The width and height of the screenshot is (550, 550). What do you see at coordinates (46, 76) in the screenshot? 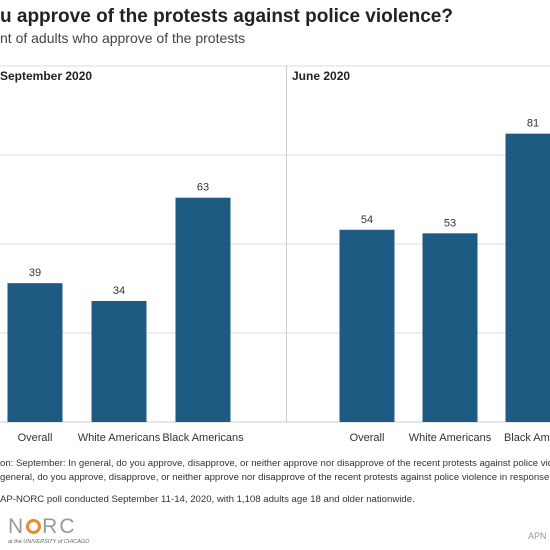
I see `panel-title-september: September 2020` at bounding box center [46, 76].